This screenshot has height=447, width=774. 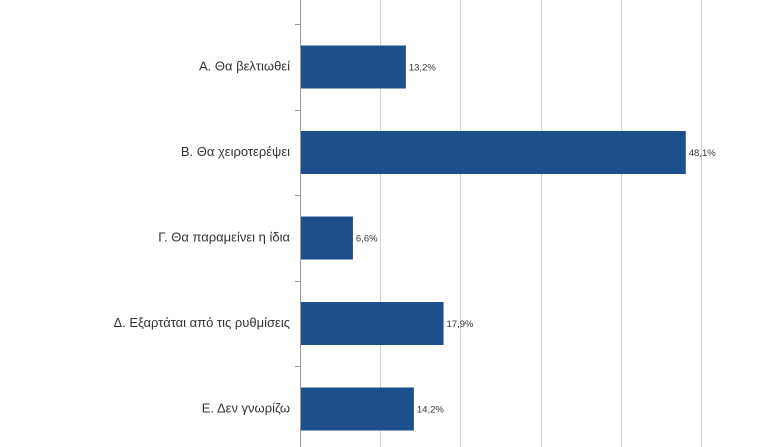 I want to click on data-label: 48,1%, so click(x=702, y=153).